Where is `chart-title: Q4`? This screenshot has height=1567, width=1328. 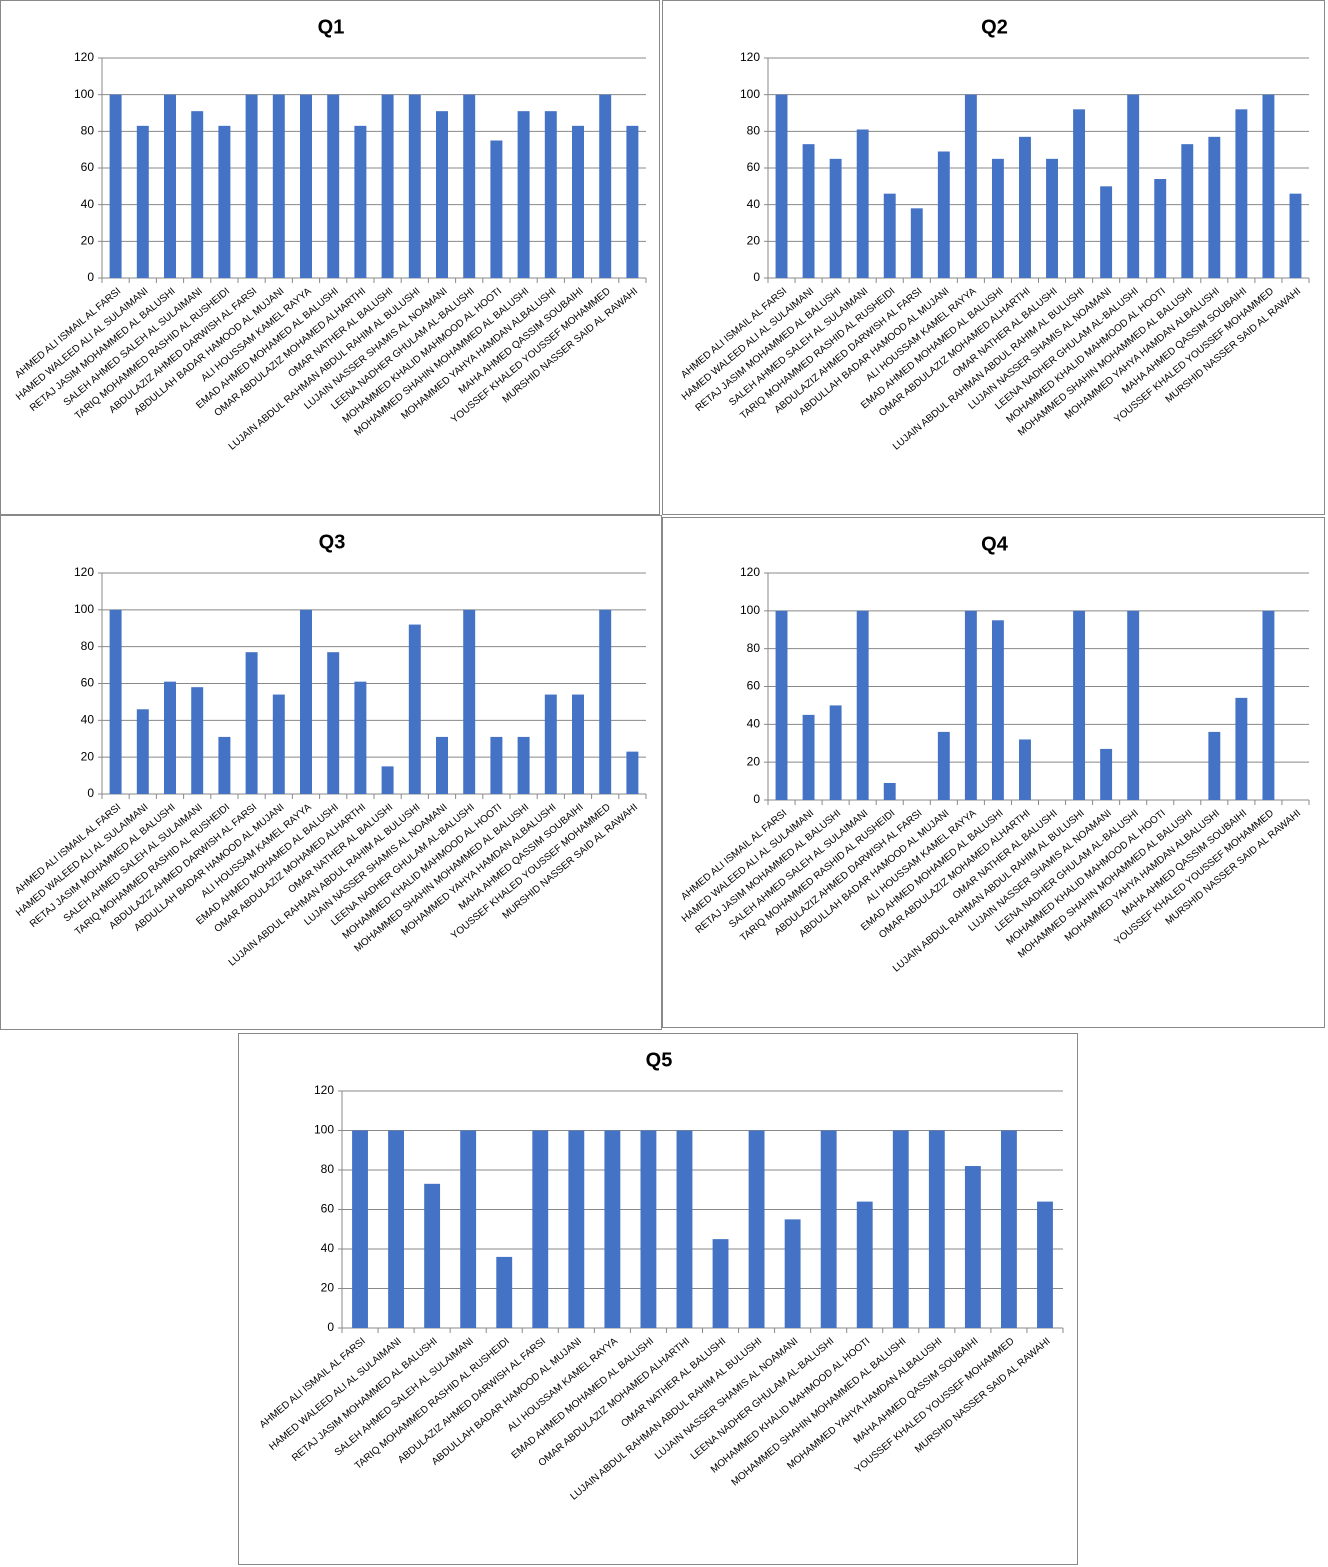 chart-title: Q4 is located at coordinates (995, 544).